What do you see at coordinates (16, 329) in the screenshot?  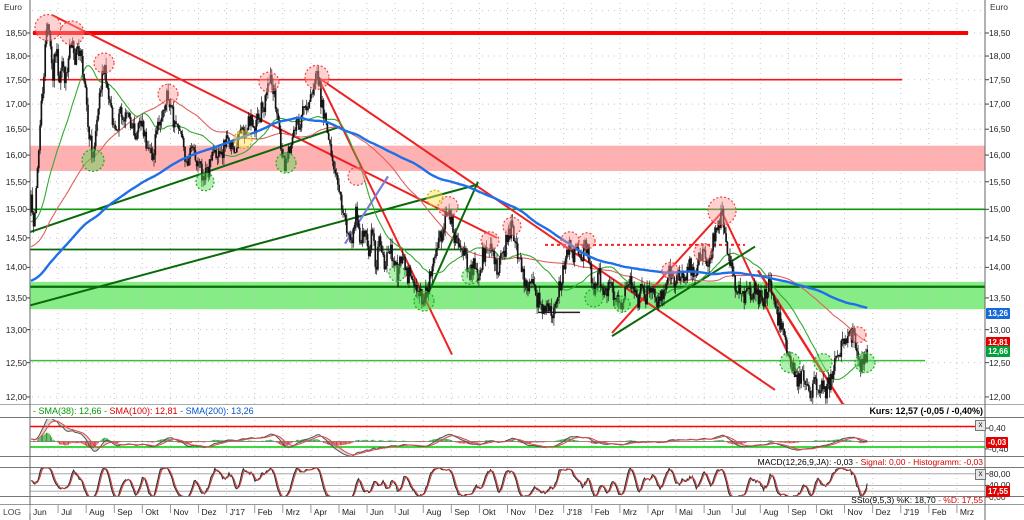 I see `price-axis-label-left: 13,00` at bounding box center [16, 329].